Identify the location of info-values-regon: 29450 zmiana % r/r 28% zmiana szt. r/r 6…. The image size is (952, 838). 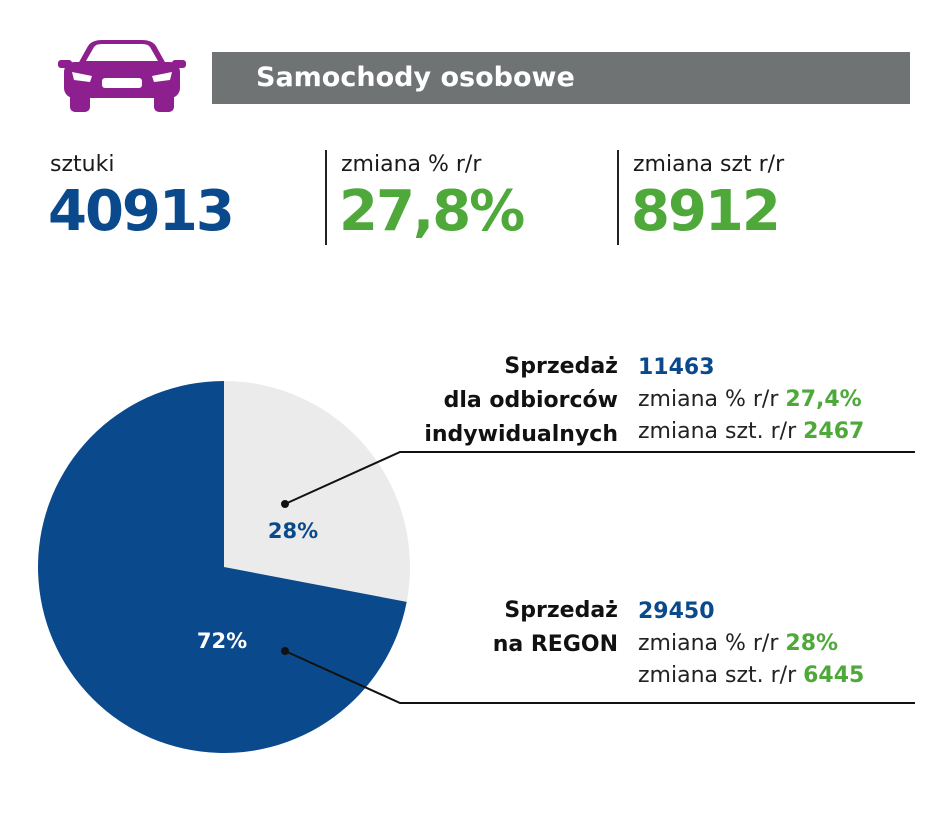
(751, 644).